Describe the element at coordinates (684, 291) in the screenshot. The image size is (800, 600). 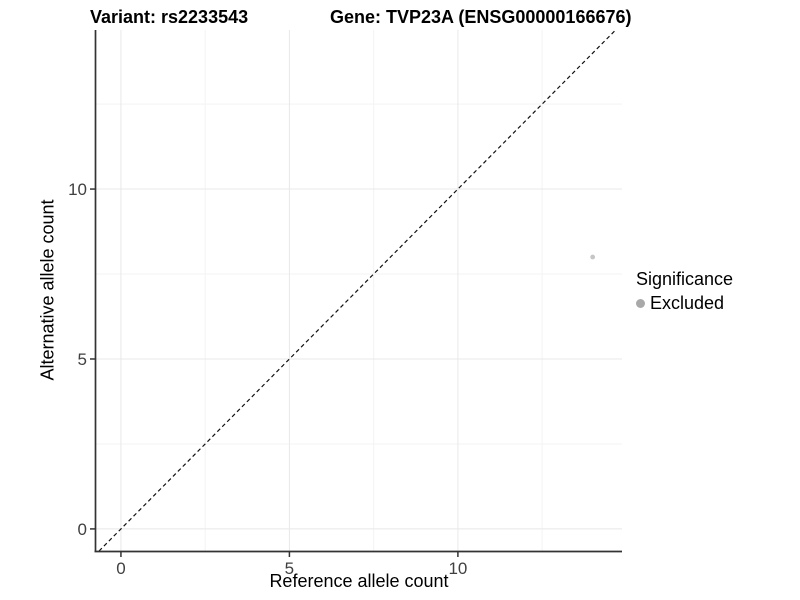
I see `legend: Significance Excluded` at that location.